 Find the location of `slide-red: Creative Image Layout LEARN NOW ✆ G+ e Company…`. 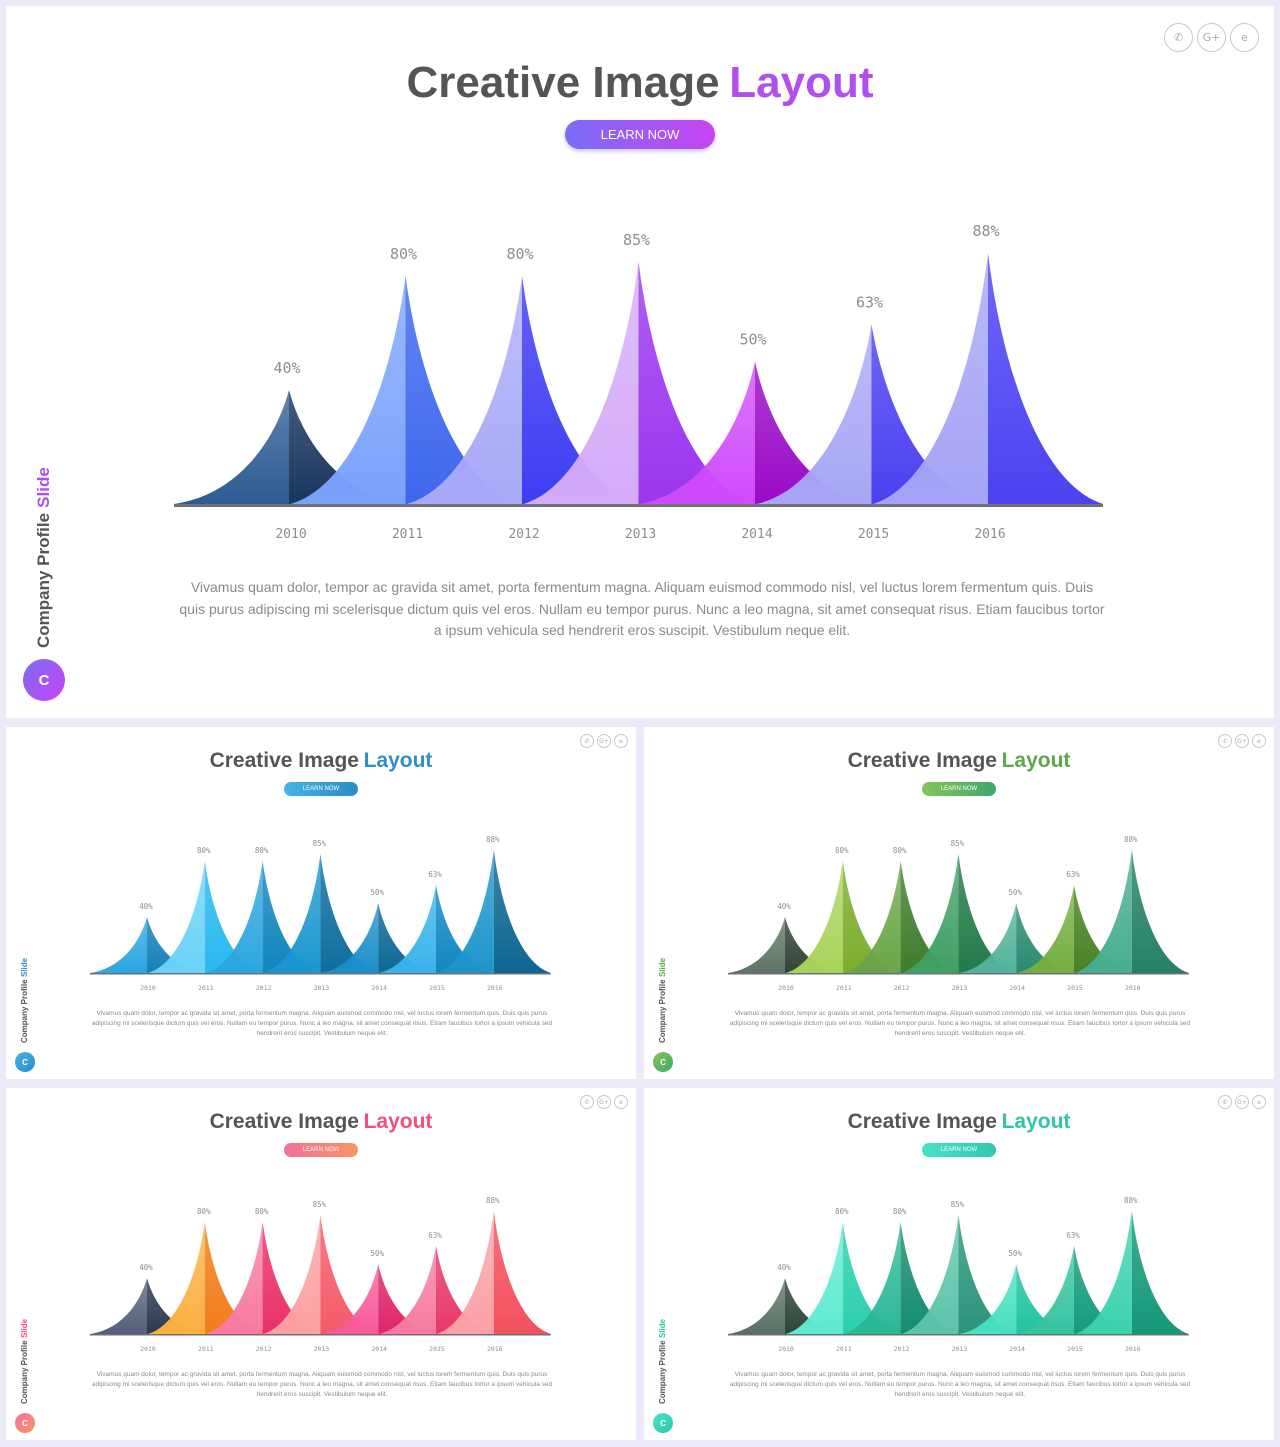

slide-red: Creative Image Layout LEARN NOW ✆ G+ e Company… is located at coordinates (321, 1264).